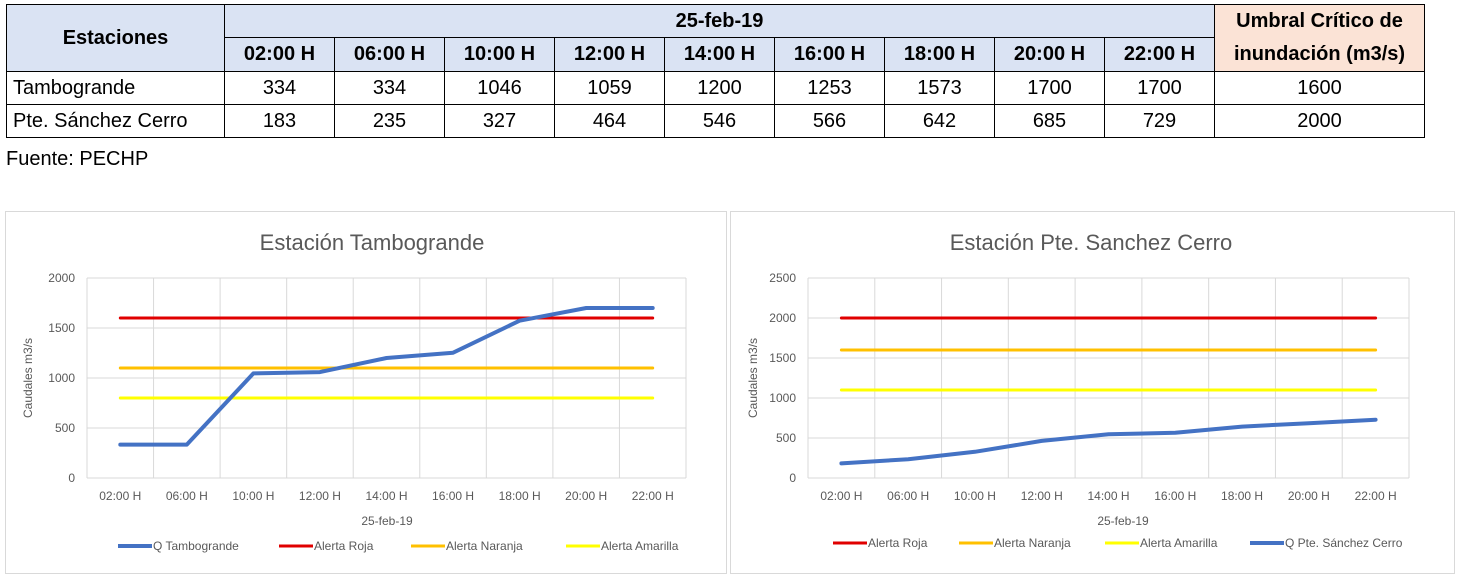 This screenshot has height=578, width=1457. What do you see at coordinates (1159, 121) in the screenshot?
I see `flow-value: 729` at bounding box center [1159, 121].